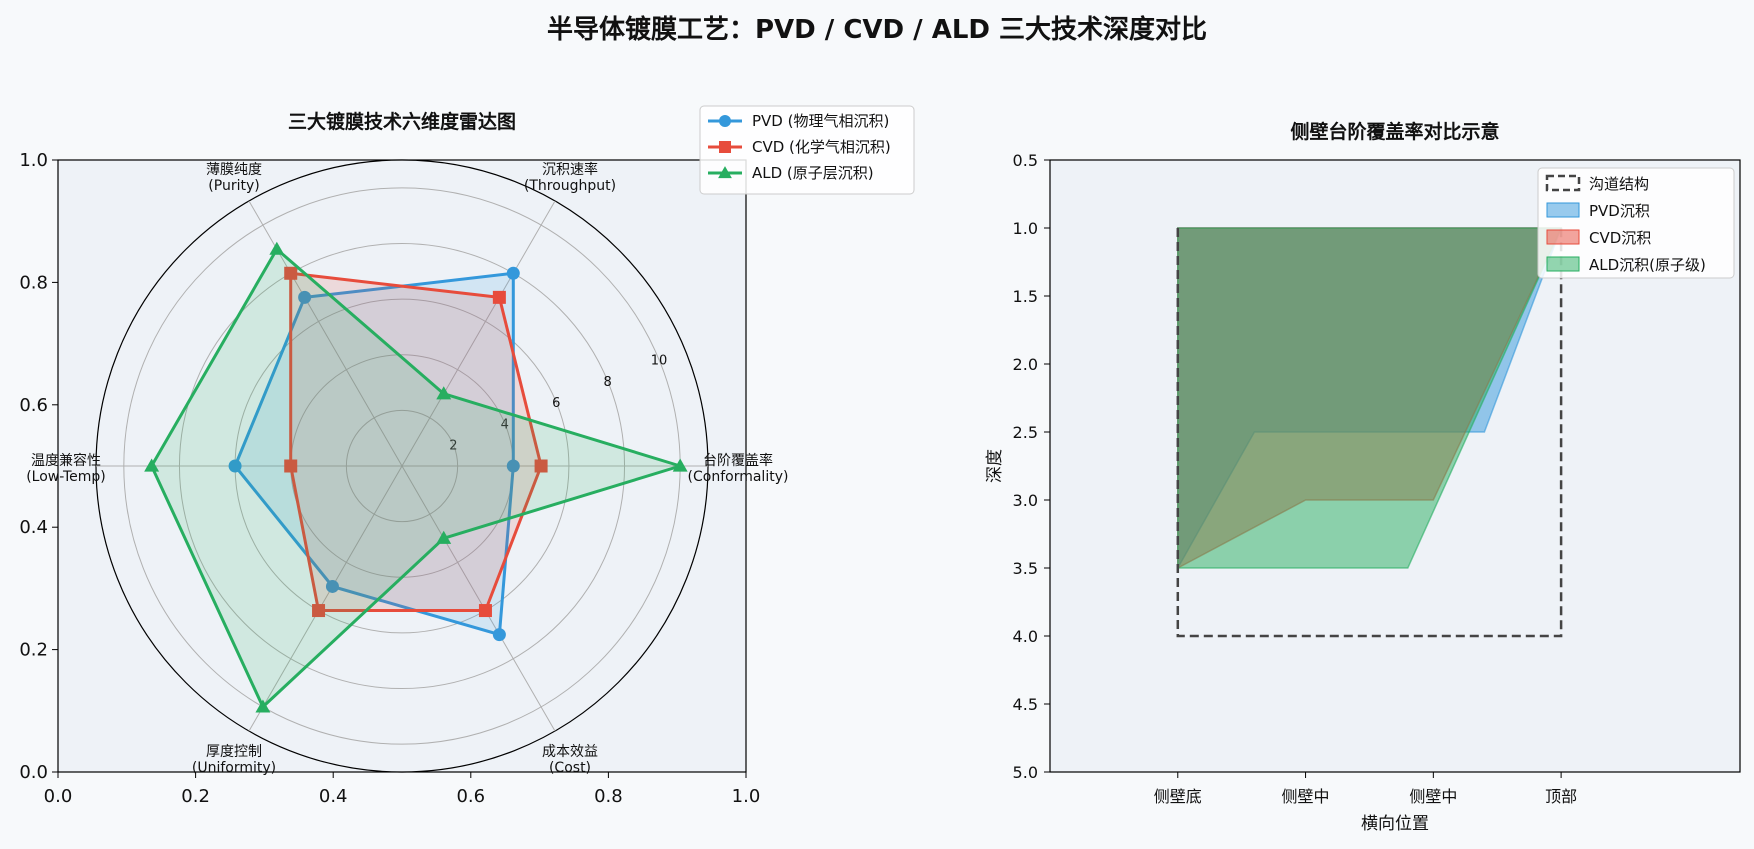 The height and width of the screenshot is (849, 1754). What do you see at coordinates (608, 796) in the screenshot?
I see `frame-x-tick-label: 0.8` at bounding box center [608, 796].